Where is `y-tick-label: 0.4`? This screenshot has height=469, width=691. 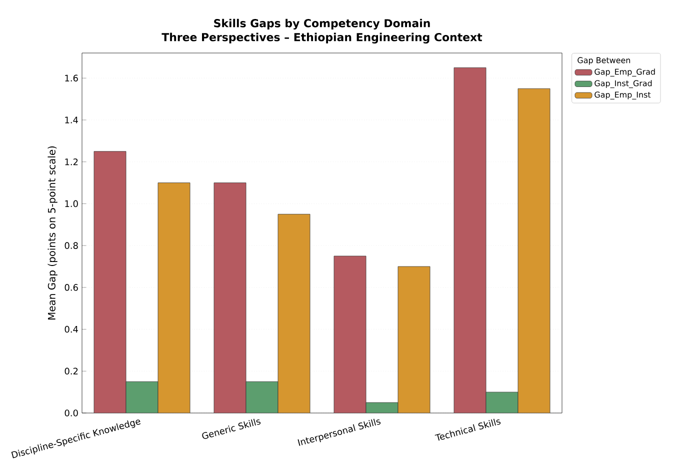
y-tick-label: 0.4 is located at coordinates (71, 329).